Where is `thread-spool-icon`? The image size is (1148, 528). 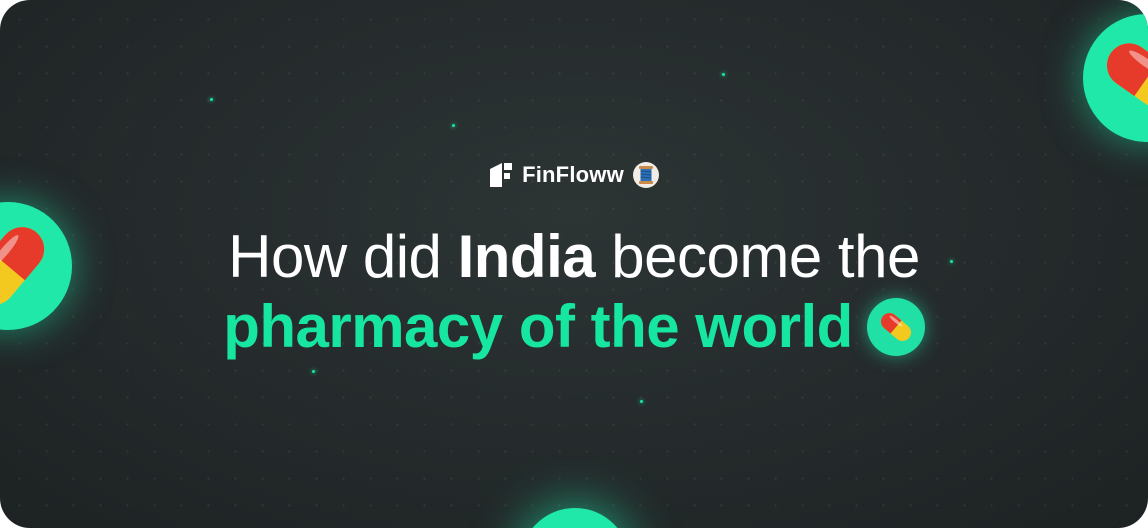
thread-spool-icon is located at coordinates (645, 175).